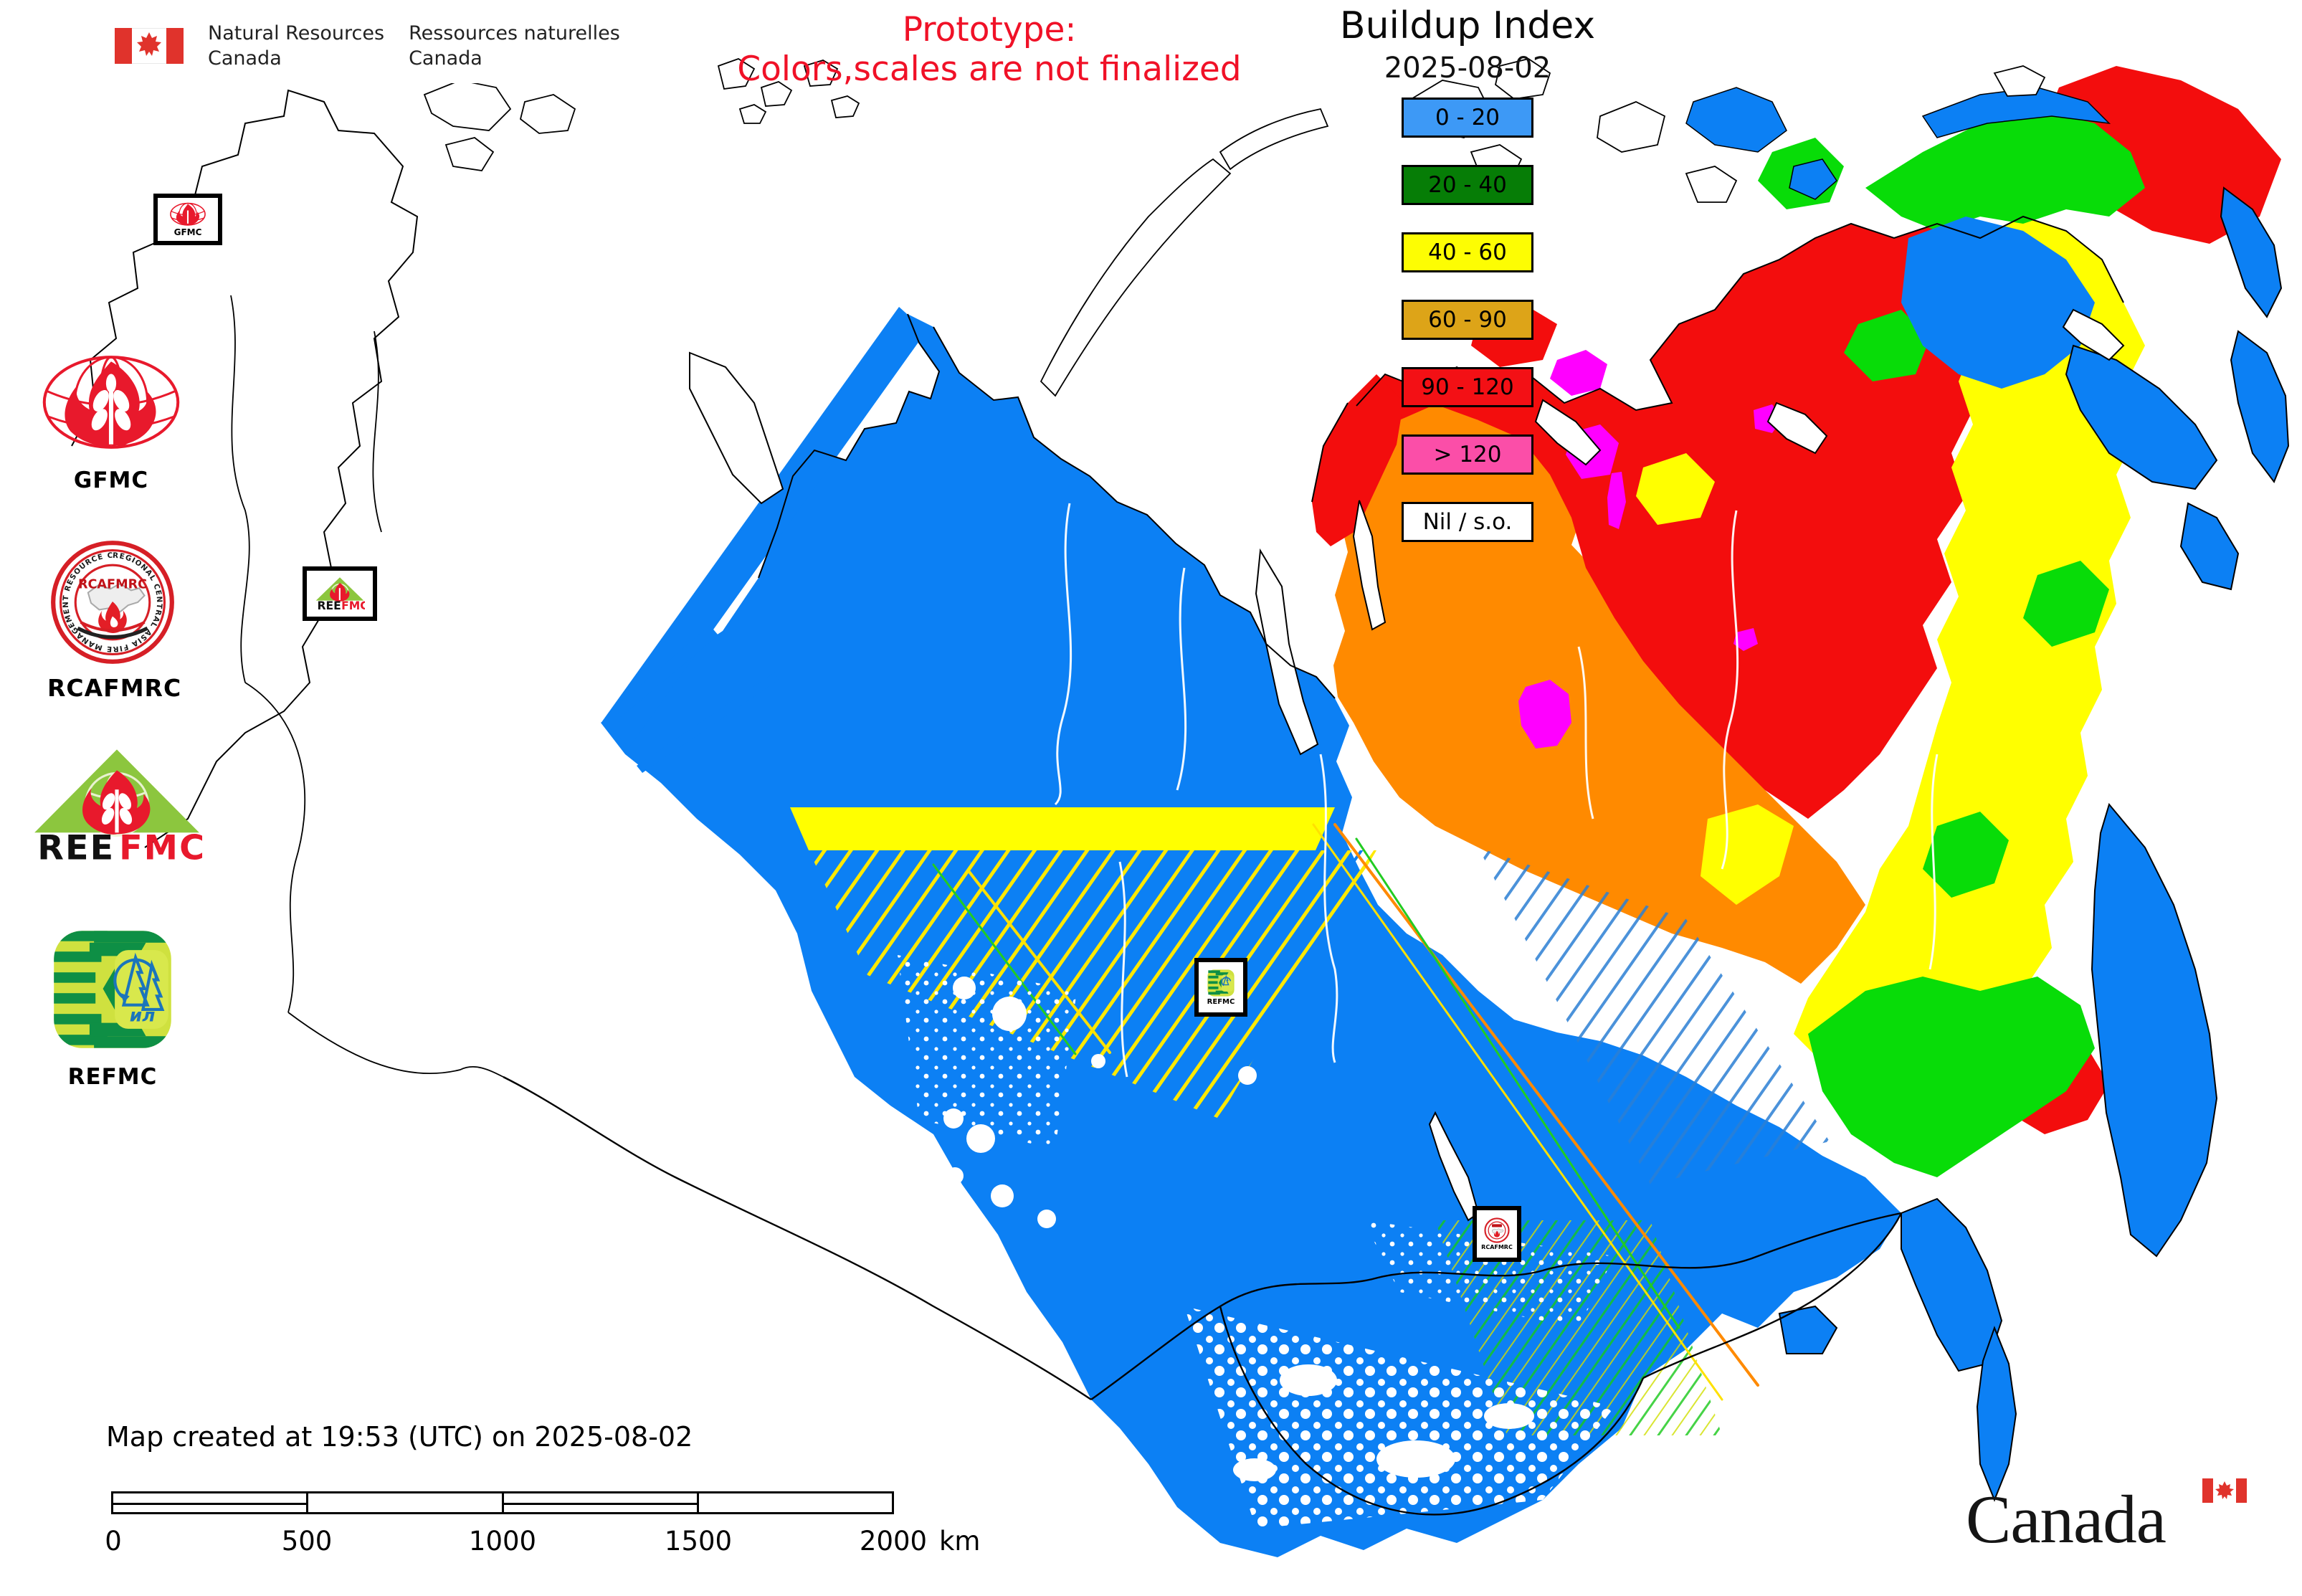 The width and height of the screenshot is (2302, 1596). What do you see at coordinates (1467, 118) in the screenshot?
I see `legend-item-0-20: 0 - 20` at bounding box center [1467, 118].